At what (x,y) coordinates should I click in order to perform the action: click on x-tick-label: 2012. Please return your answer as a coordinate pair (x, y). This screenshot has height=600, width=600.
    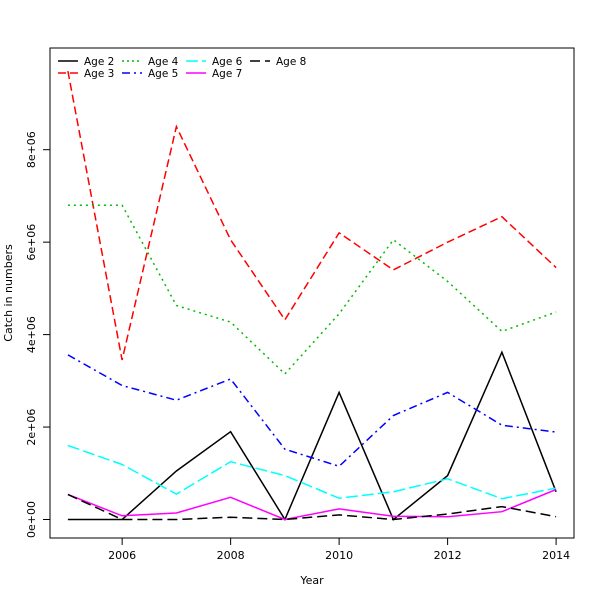
    Looking at the image, I should click on (448, 555).